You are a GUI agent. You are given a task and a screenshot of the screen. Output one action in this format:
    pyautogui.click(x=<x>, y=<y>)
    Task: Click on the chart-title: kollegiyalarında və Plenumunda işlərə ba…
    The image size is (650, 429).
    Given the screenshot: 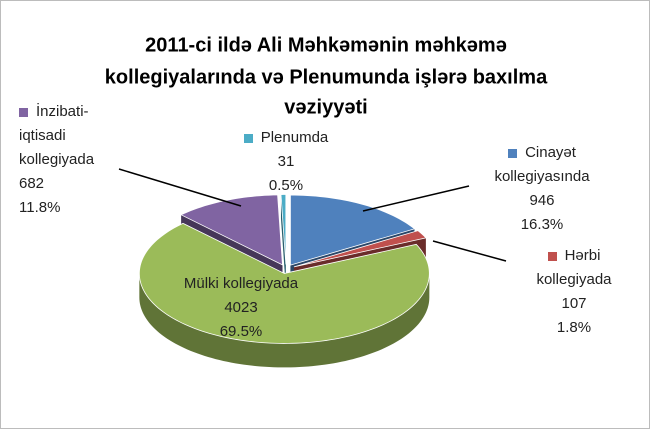 What is the action you would take?
    pyautogui.click(x=326, y=77)
    